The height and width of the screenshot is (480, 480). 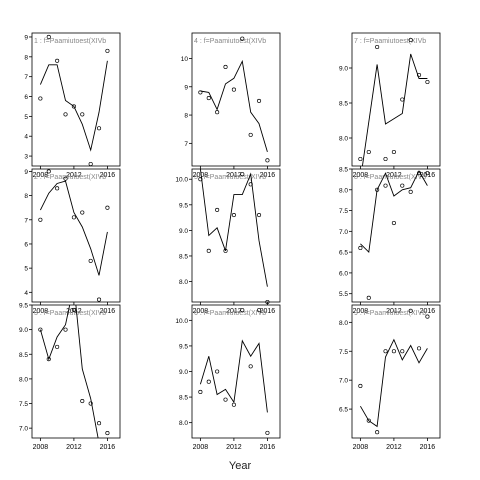 I want to click on panel-1-xtick-label: 2008, so click(x=41, y=175).